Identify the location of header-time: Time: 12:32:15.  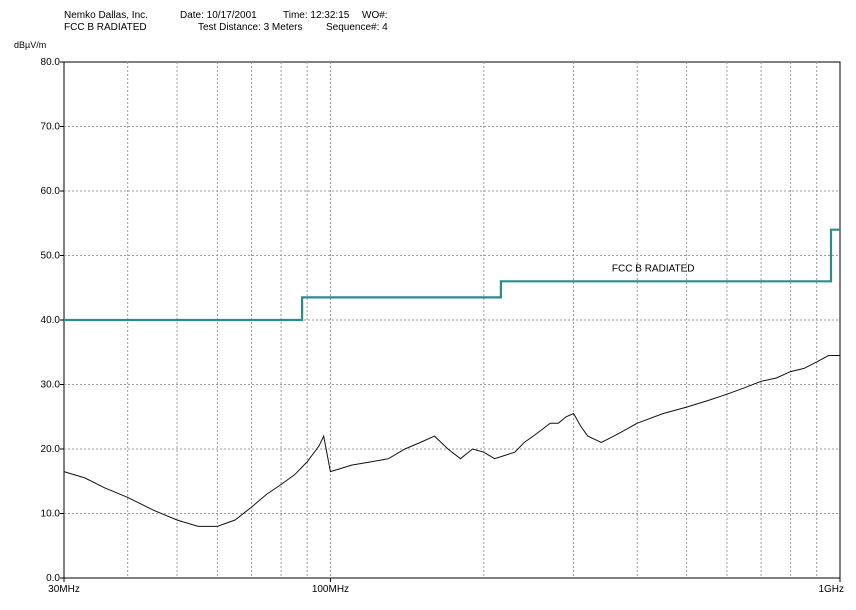
(316, 15).